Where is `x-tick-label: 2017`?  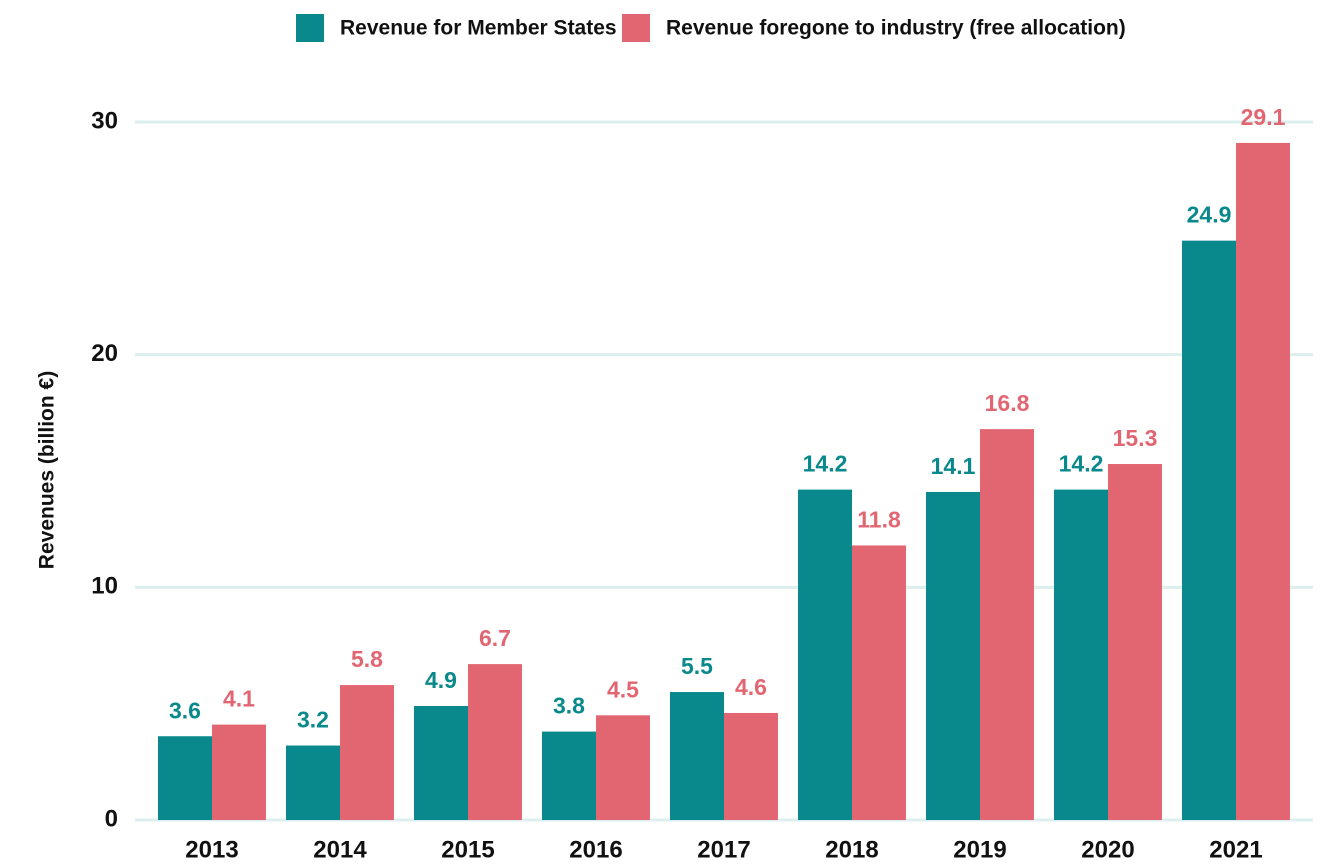
x-tick-label: 2017 is located at coordinates (723, 849).